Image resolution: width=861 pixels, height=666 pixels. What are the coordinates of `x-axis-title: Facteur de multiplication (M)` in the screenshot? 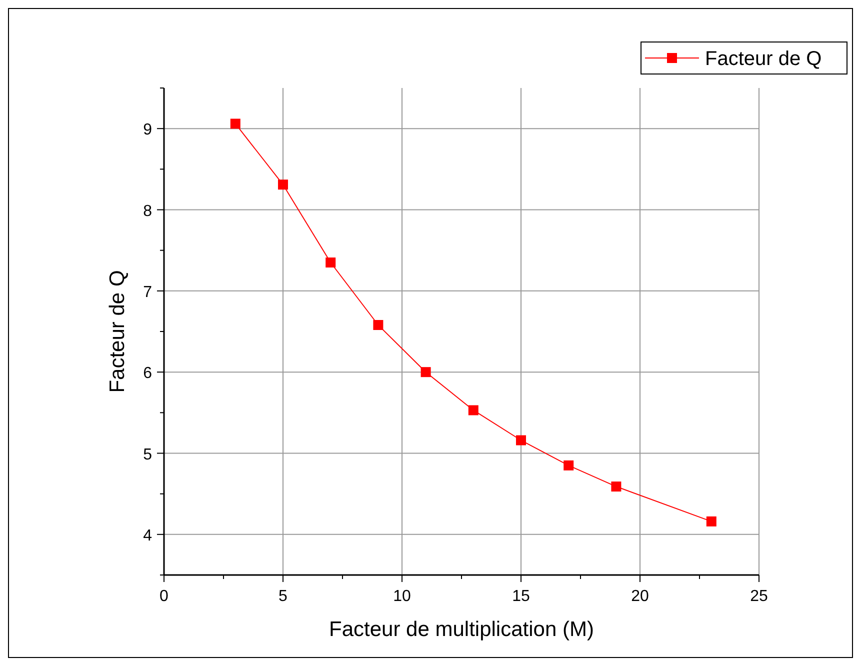 It's located at (461, 629).